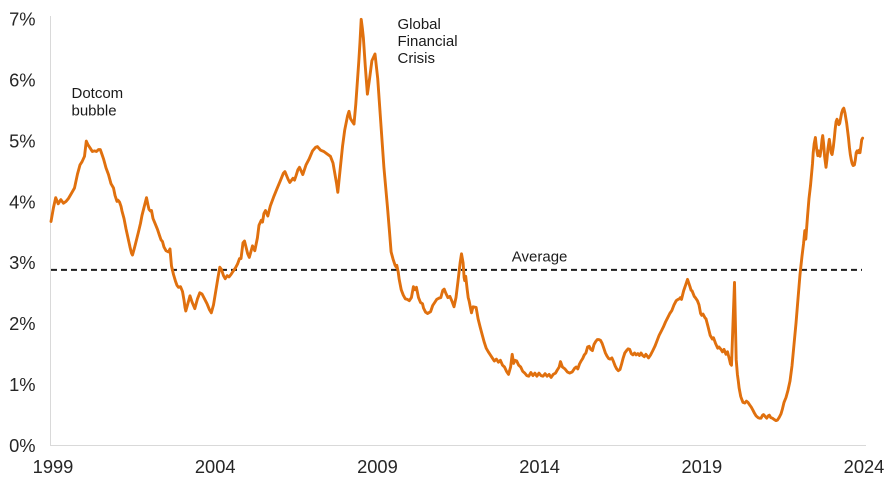  I want to click on svg-text: 2014, so click(539, 466).